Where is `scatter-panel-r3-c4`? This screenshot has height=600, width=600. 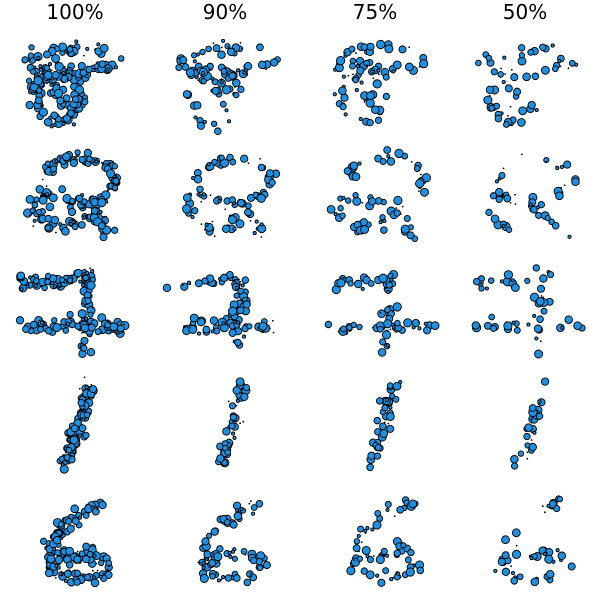
scatter-panel-r3-c4 is located at coordinates (528, 311).